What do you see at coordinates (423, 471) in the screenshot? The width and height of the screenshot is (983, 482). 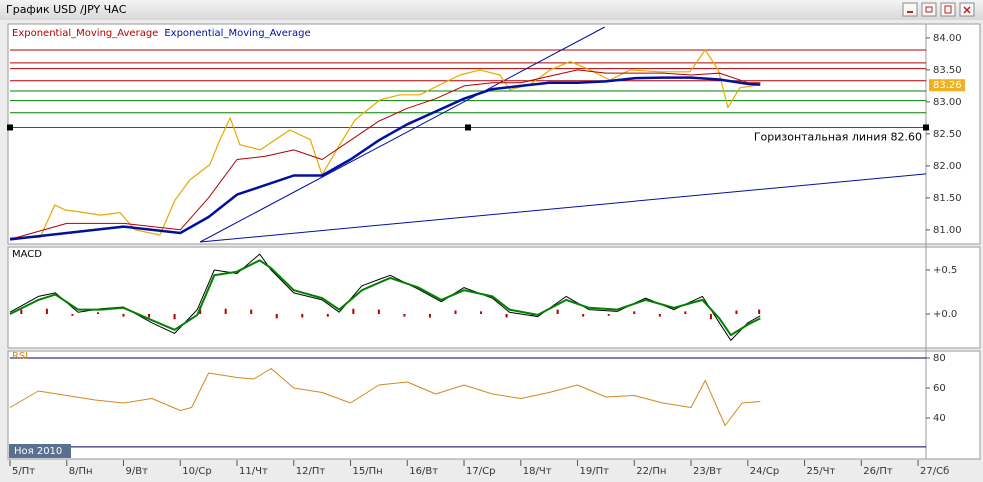 I see `x-tick-label: 16/Вт` at bounding box center [423, 471].